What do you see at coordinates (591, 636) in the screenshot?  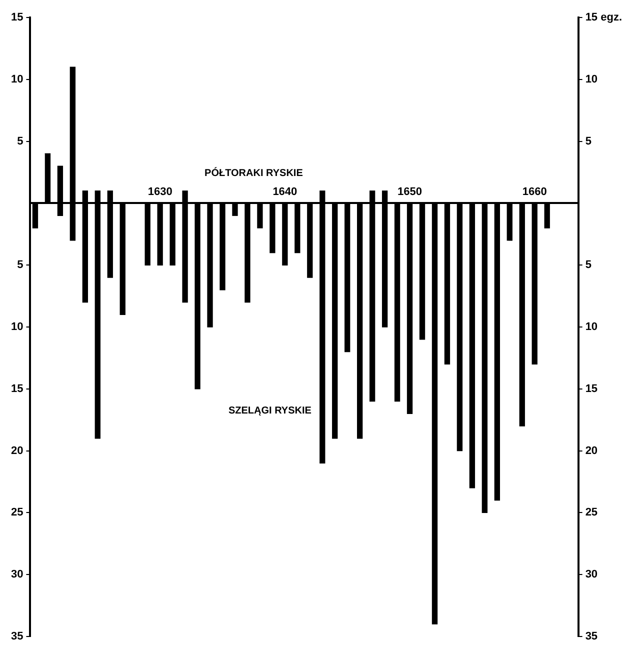 I see `y2-tick-label: 35` at bounding box center [591, 636].